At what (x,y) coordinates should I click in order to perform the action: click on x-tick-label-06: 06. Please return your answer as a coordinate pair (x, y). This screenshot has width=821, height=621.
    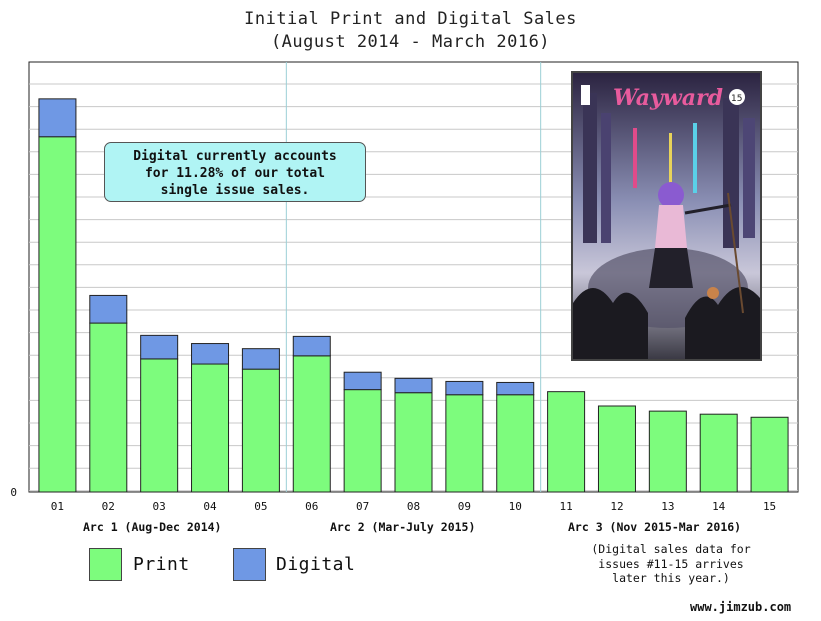
    Looking at the image, I should click on (311, 506).